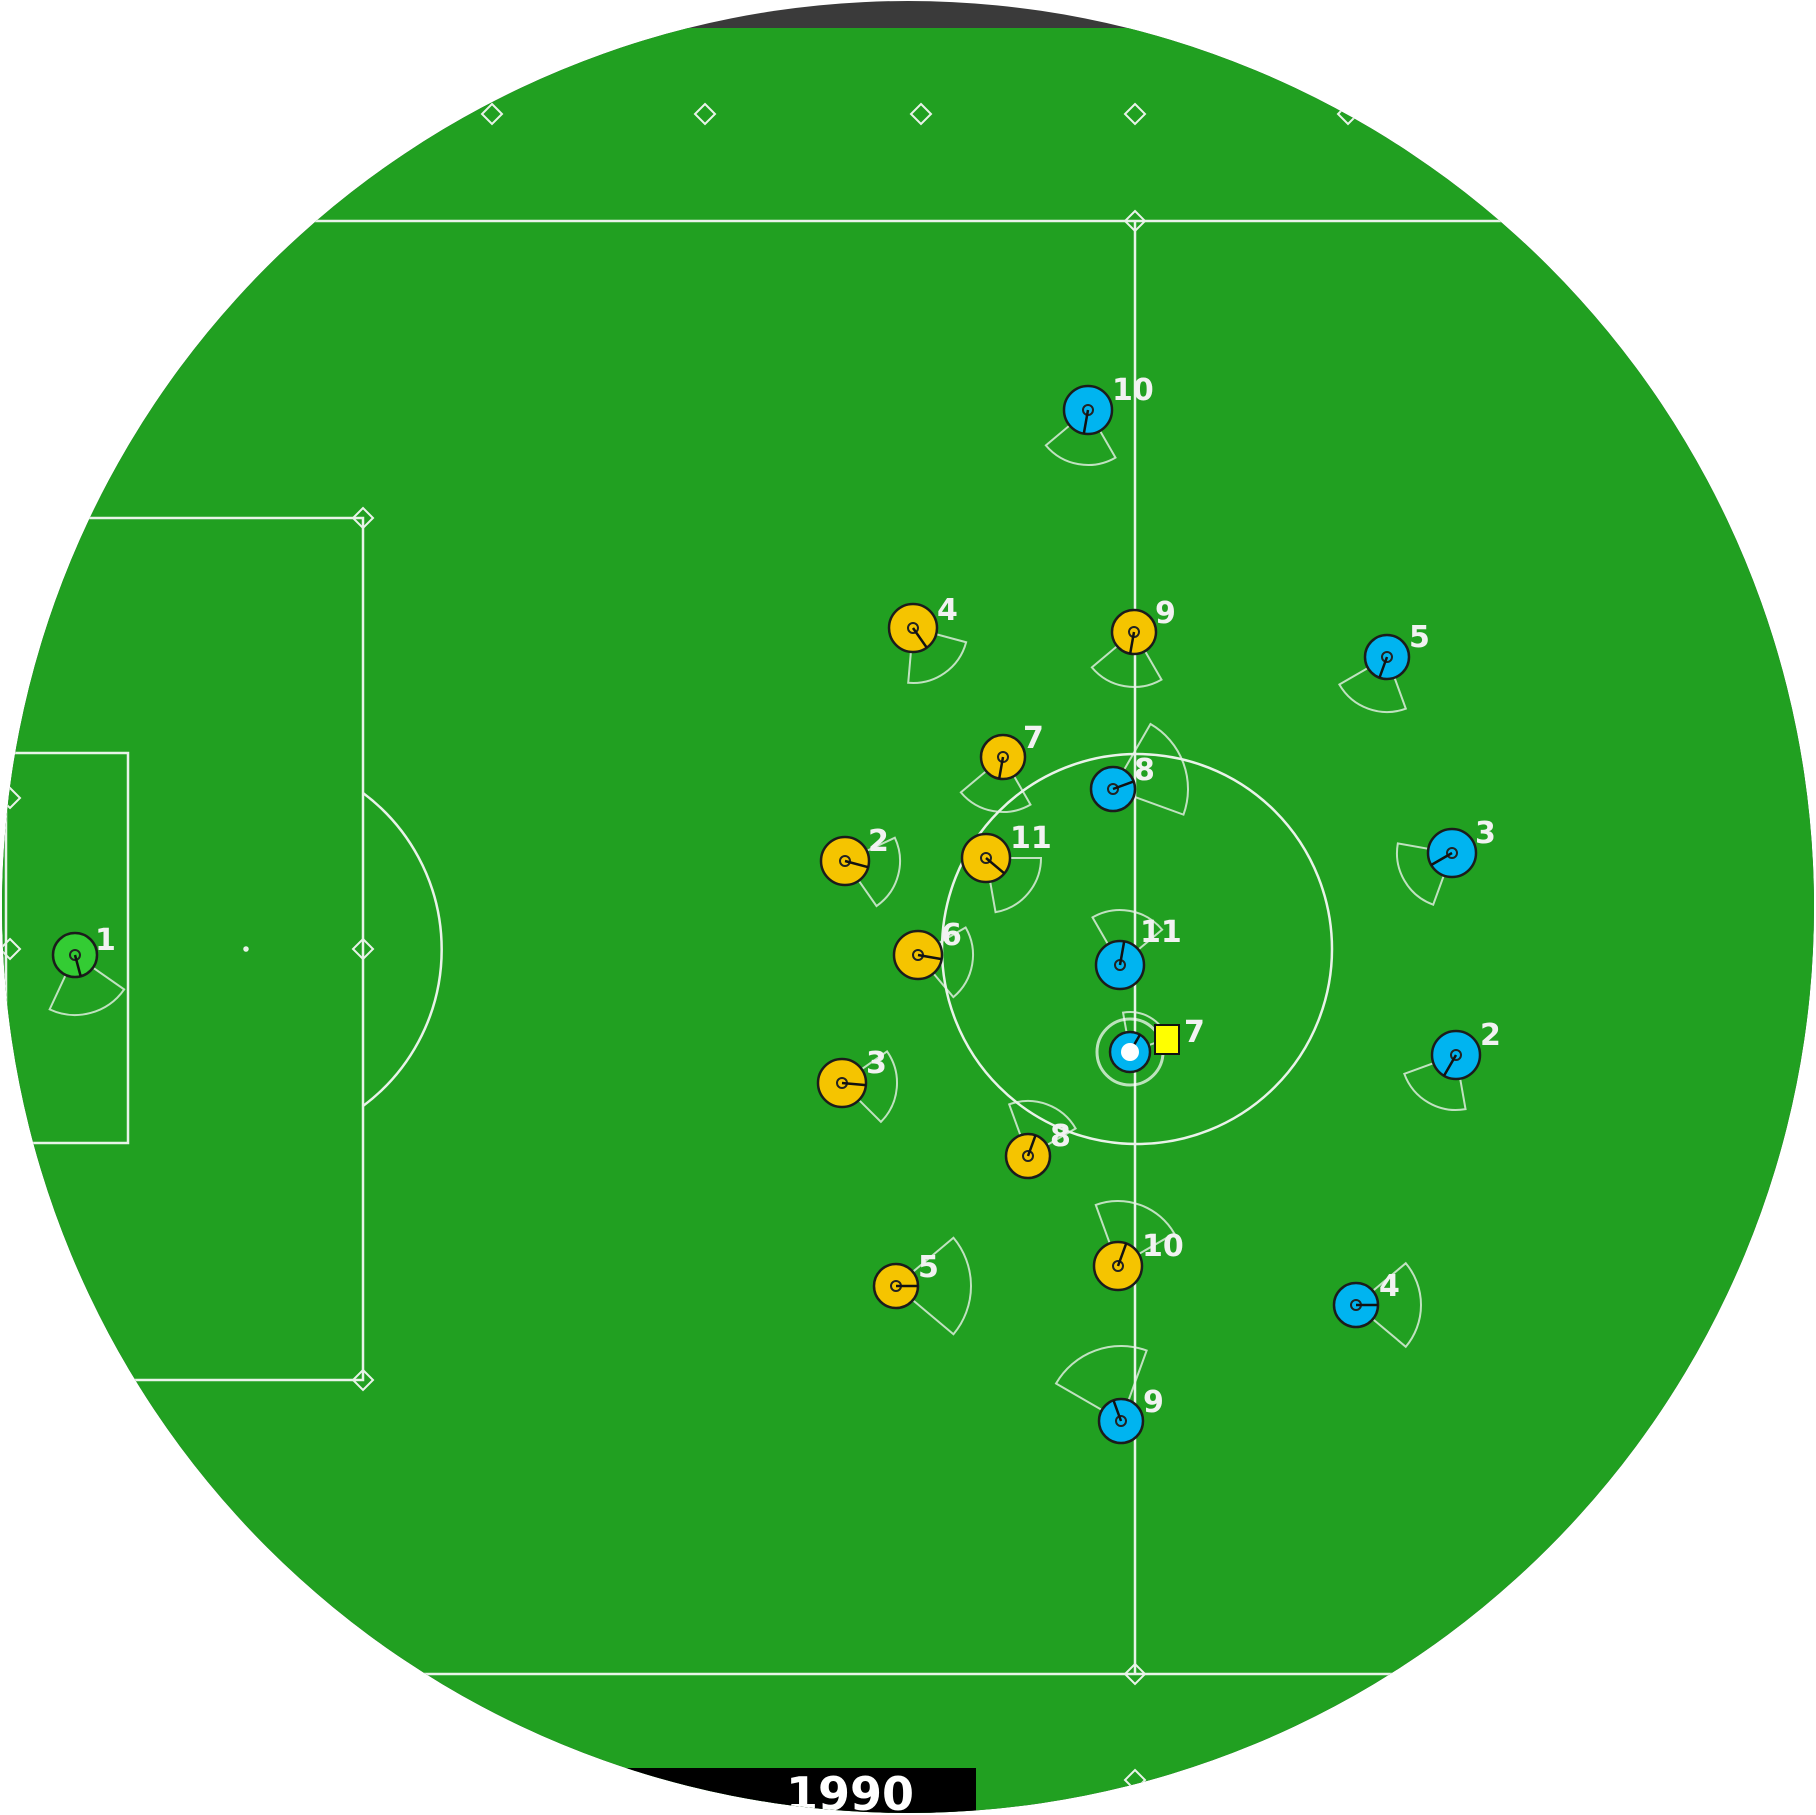 The width and height of the screenshot is (1816, 1815). I want to click on player-yellow-8: 8, so click(1040, 1140).